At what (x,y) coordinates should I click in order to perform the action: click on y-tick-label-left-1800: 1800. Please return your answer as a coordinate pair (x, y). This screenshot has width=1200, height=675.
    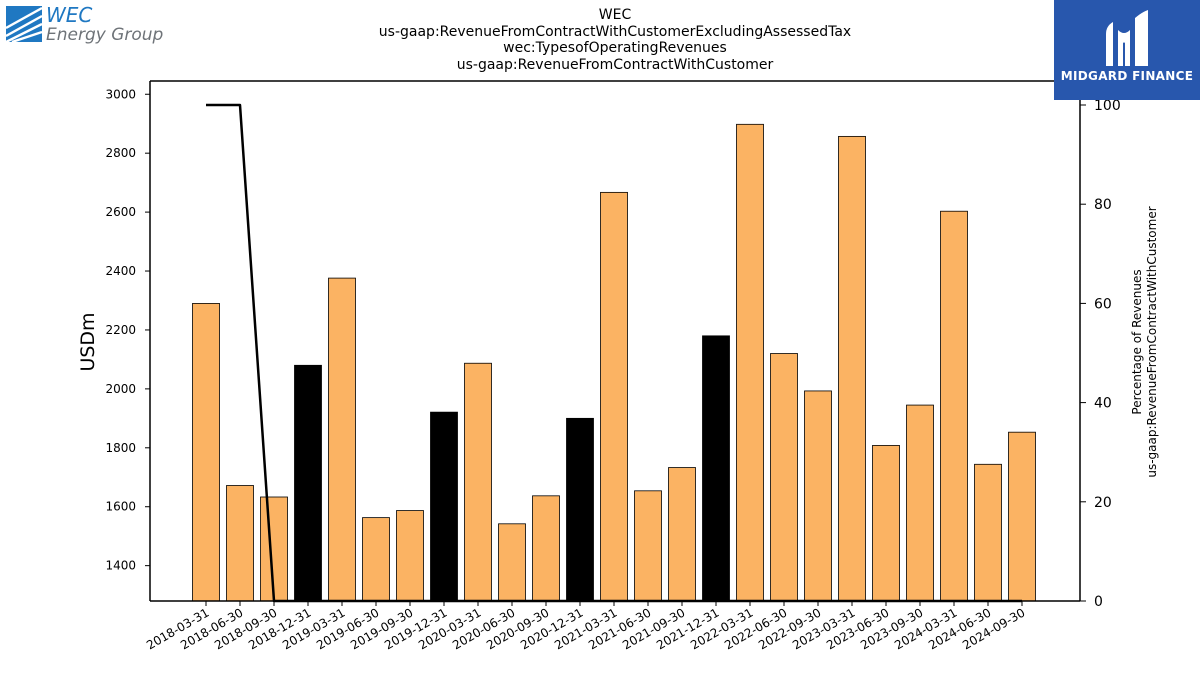
    Looking at the image, I should click on (120, 448).